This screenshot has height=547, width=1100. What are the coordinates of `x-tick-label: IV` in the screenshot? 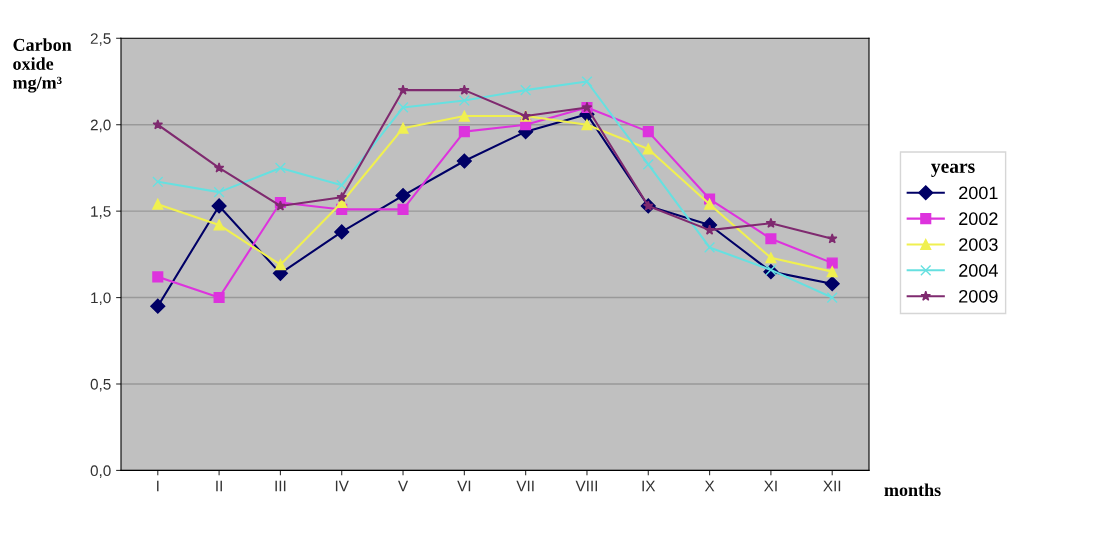 It's located at (342, 486).